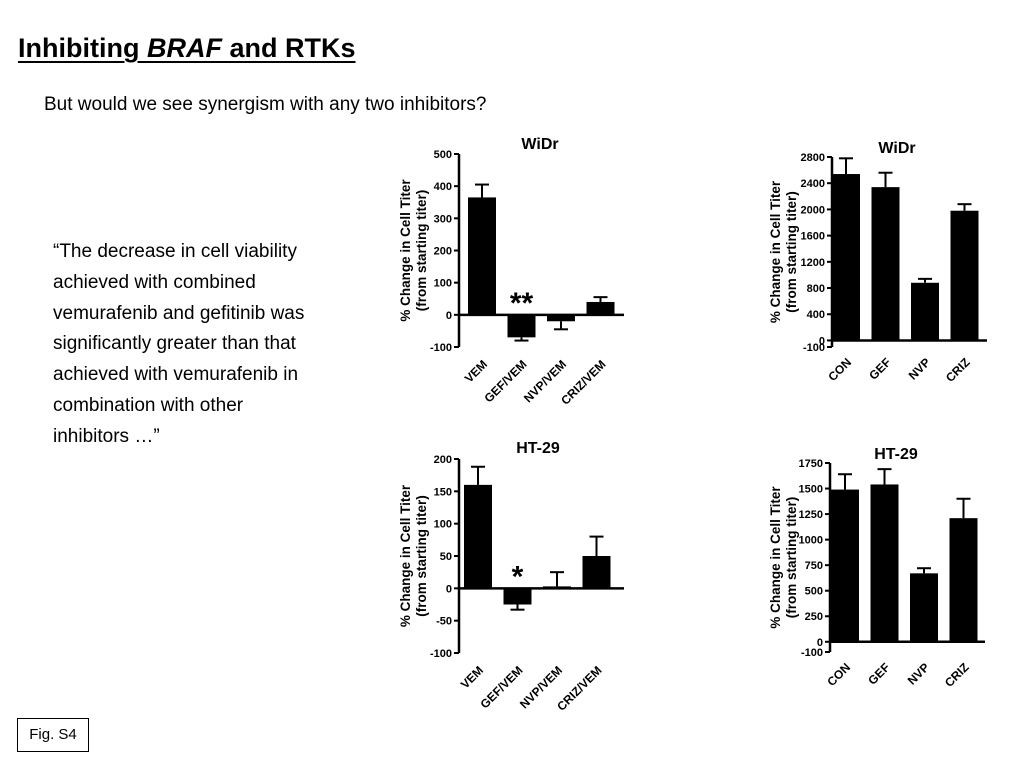 This screenshot has width=1024, height=768. Describe the element at coordinates (811, 541) in the screenshot. I see `y-tick-label: 1000` at that location.